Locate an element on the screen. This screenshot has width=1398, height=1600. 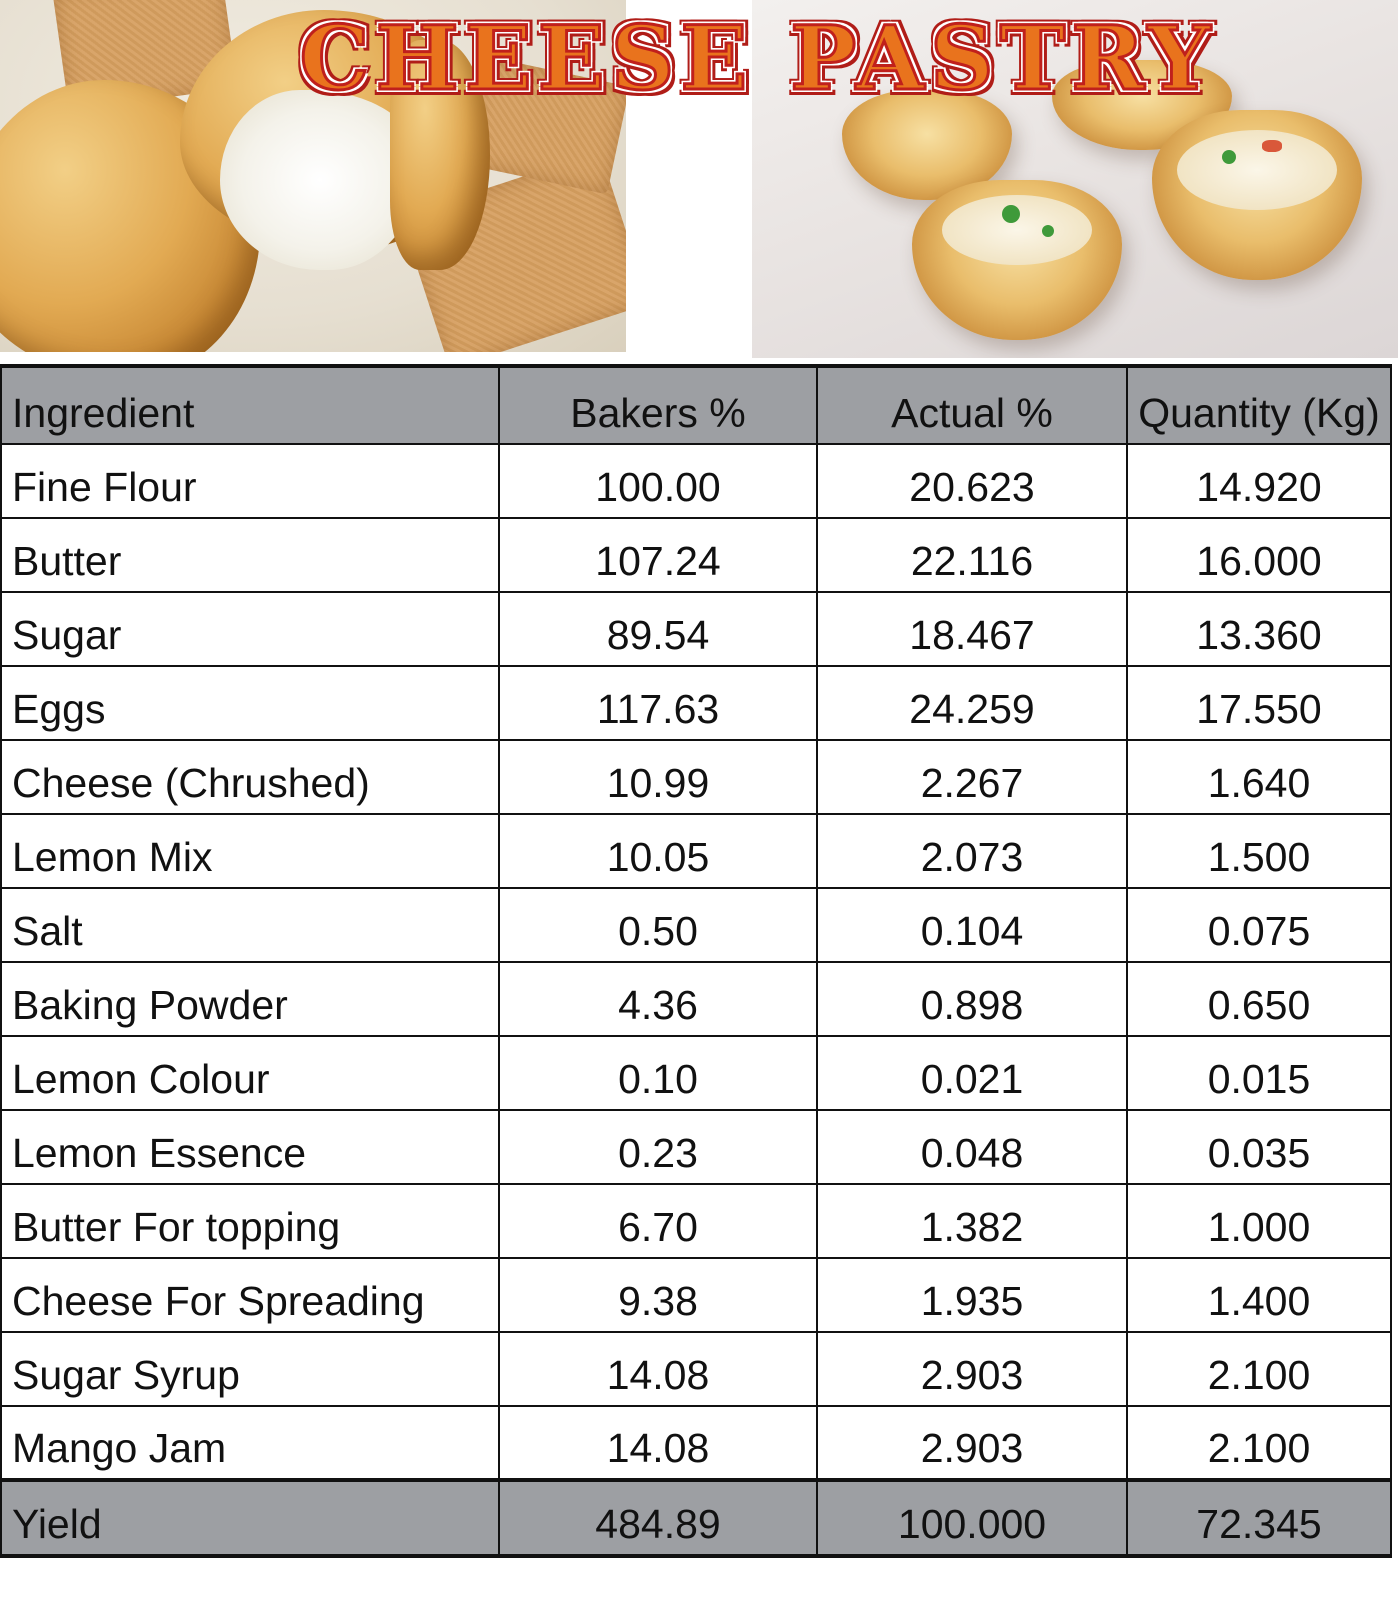
table-row: Mango Jam 14.08 2.903 2.100 is located at coordinates (696, 1443).